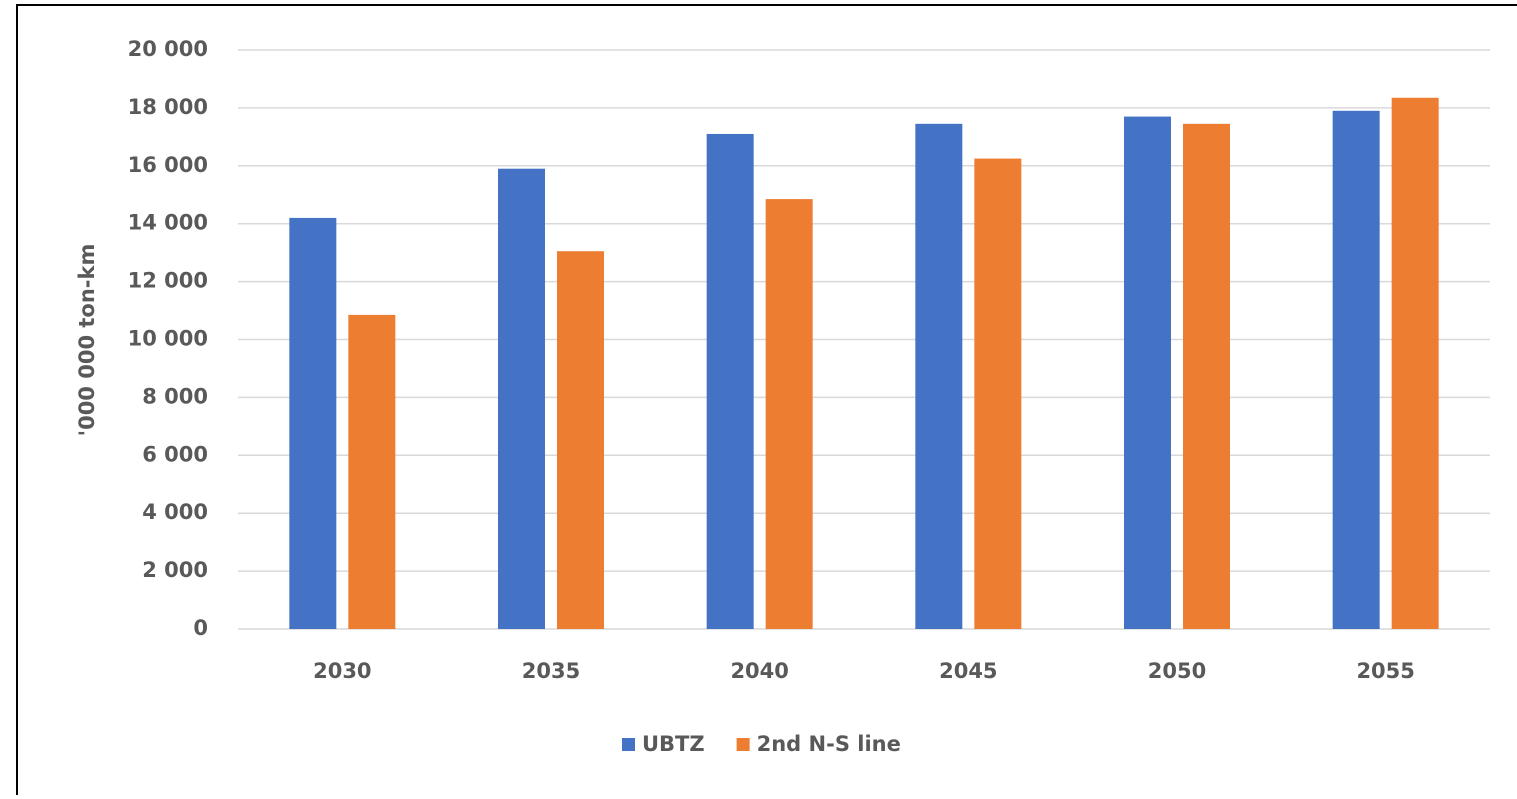  What do you see at coordinates (342, 671) in the screenshot?
I see `x-tick-label: 2030` at bounding box center [342, 671].